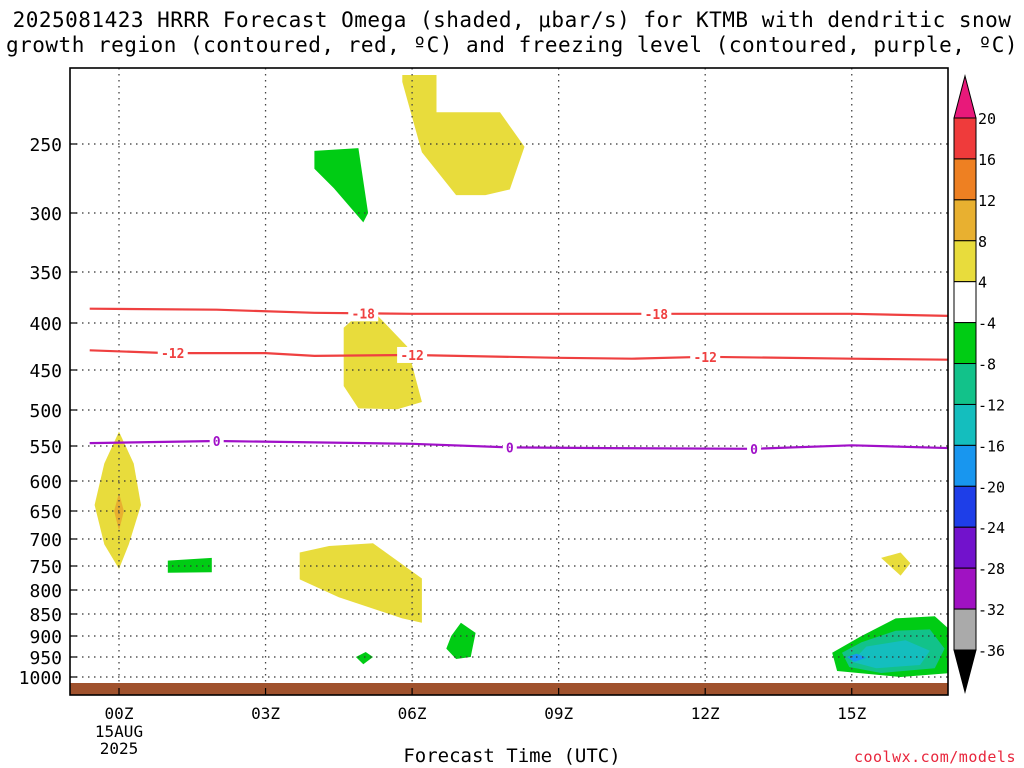 This screenshot has width=1024, height=768. I want to click on colorbar-label: 12, so click(987, 201).